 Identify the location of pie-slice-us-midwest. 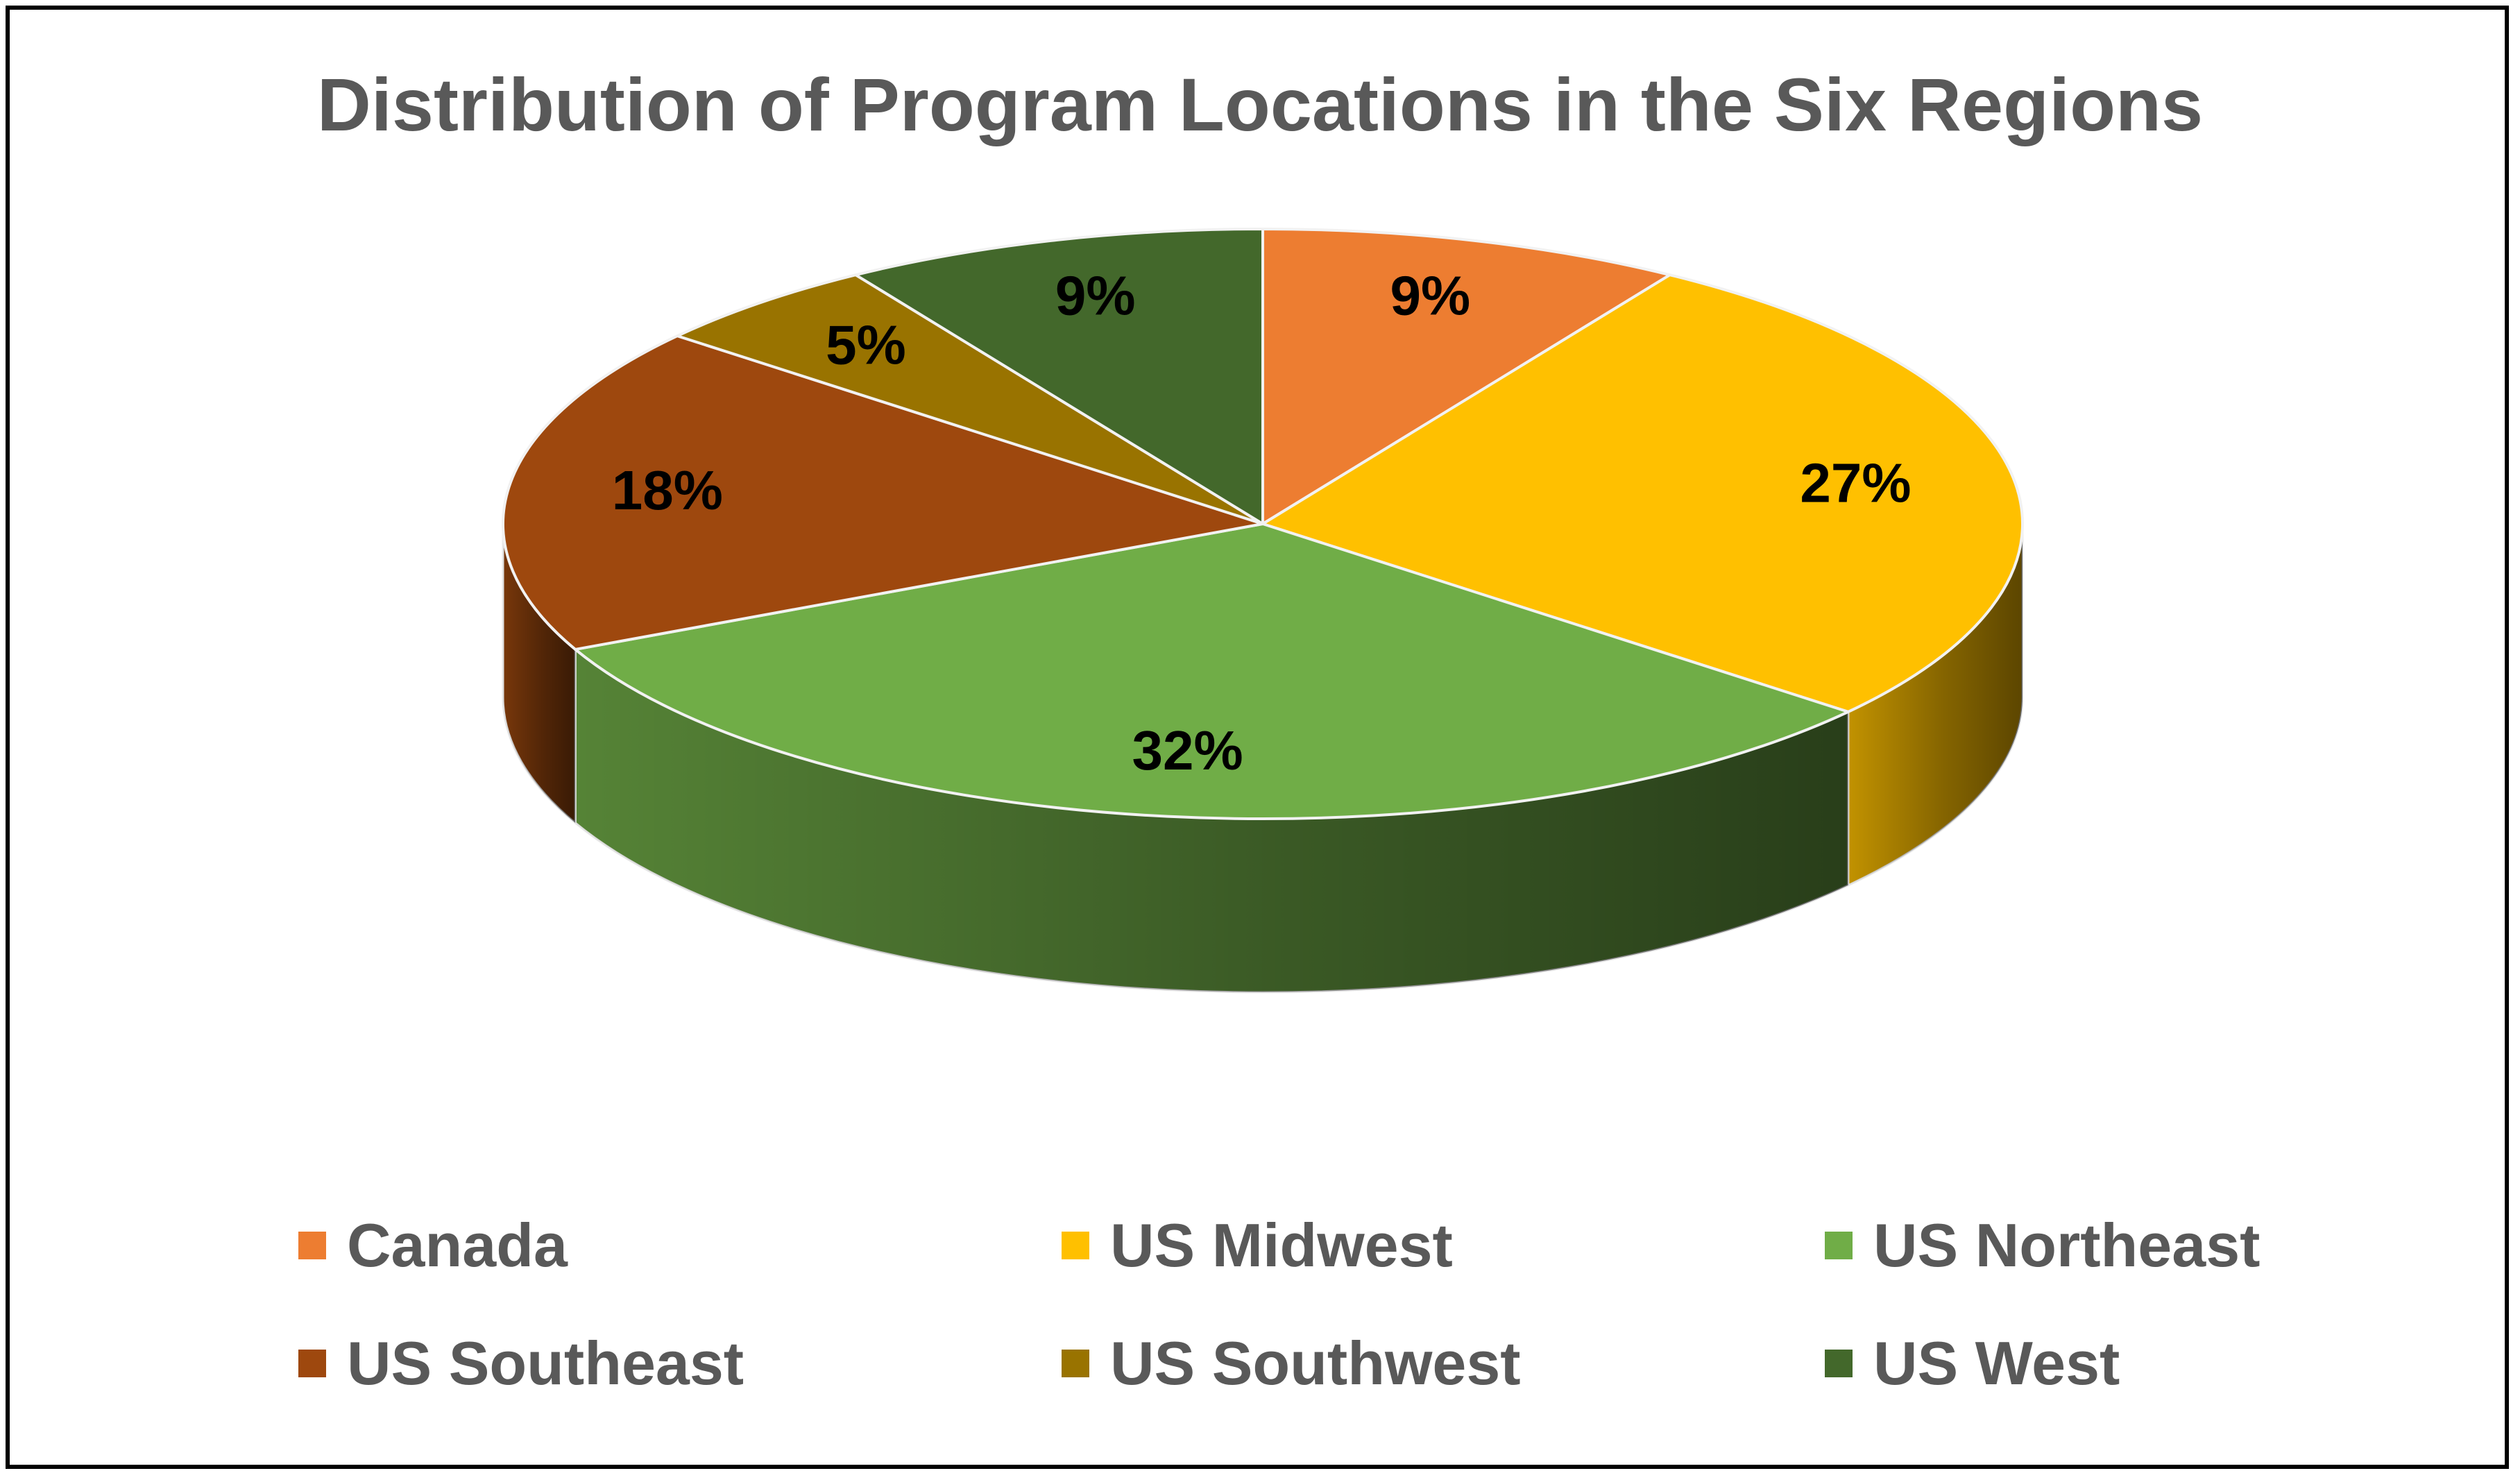
(1642, 493).